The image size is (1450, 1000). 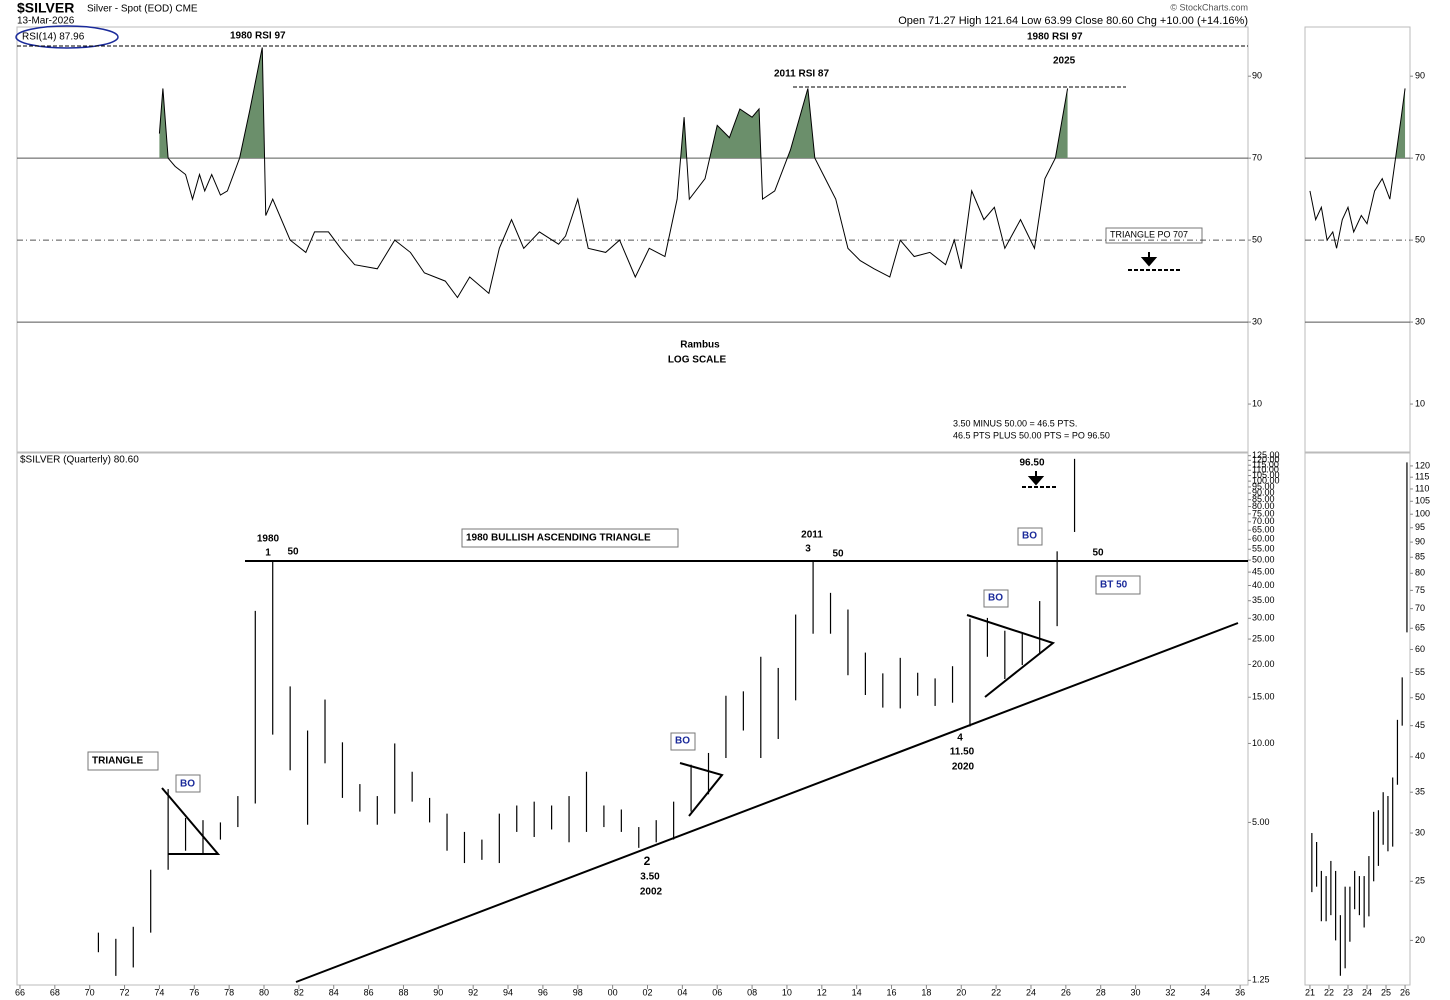 I want to click on y-tick-label: 45, so click(x=1420, y=725).